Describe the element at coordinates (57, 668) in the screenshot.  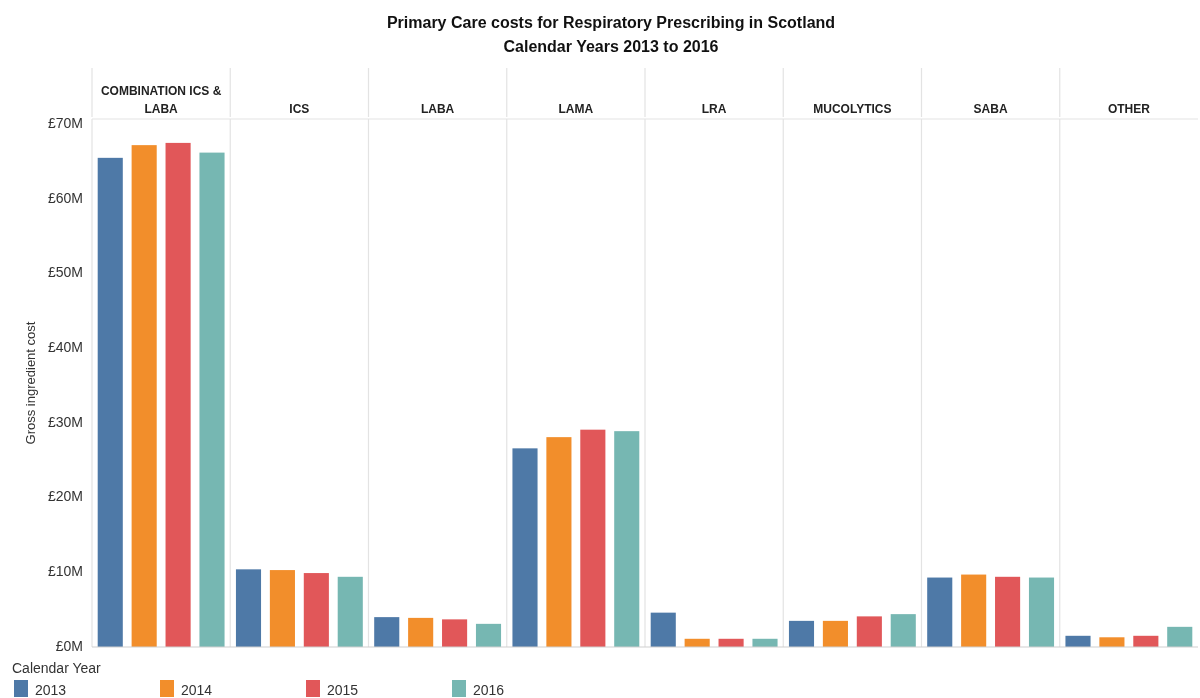
I see `legend-title: Calendar Year` at that location.